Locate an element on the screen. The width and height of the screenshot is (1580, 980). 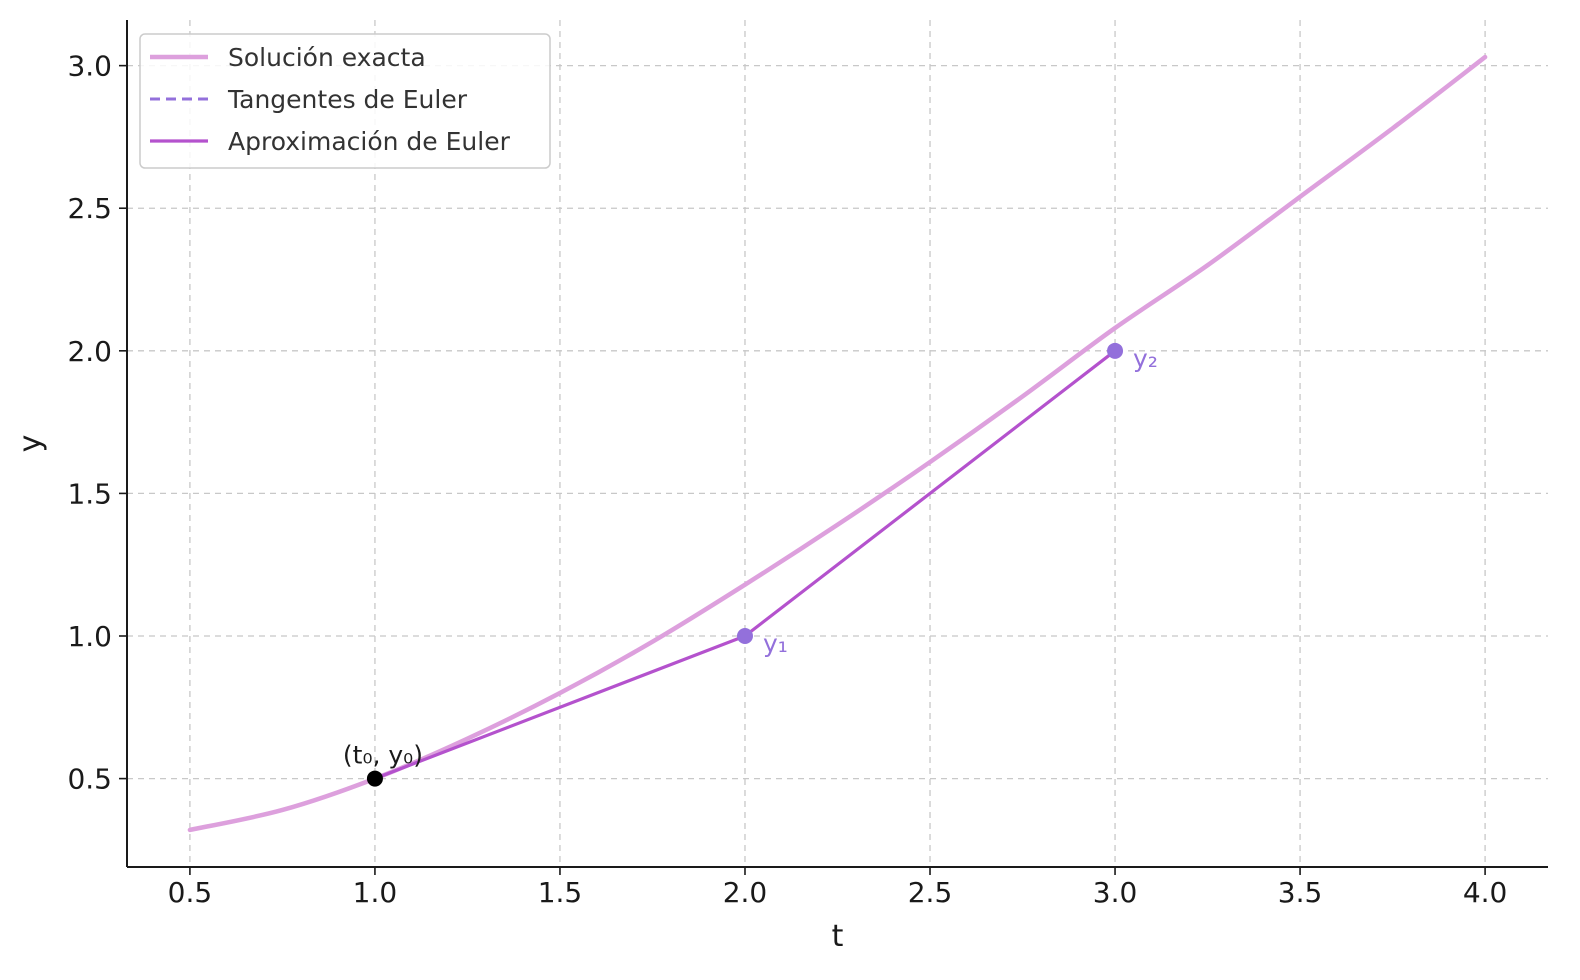
x-axis-title: t is located at coordinates (838, 936).